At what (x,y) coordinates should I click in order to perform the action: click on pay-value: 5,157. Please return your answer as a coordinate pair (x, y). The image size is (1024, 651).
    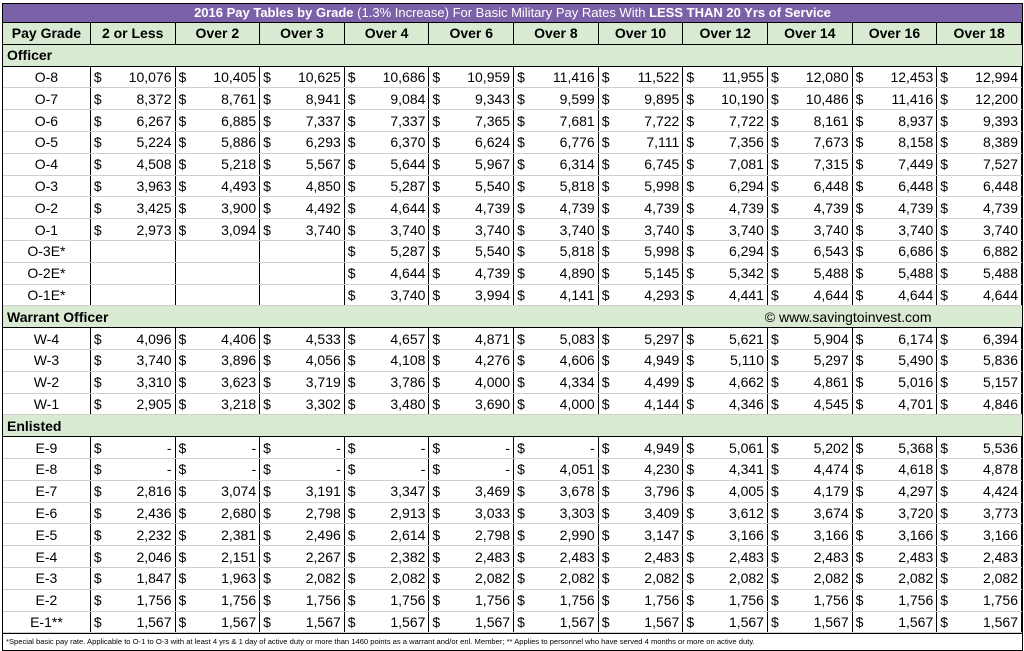
    Looking at the image, I should click on (1000, 382).